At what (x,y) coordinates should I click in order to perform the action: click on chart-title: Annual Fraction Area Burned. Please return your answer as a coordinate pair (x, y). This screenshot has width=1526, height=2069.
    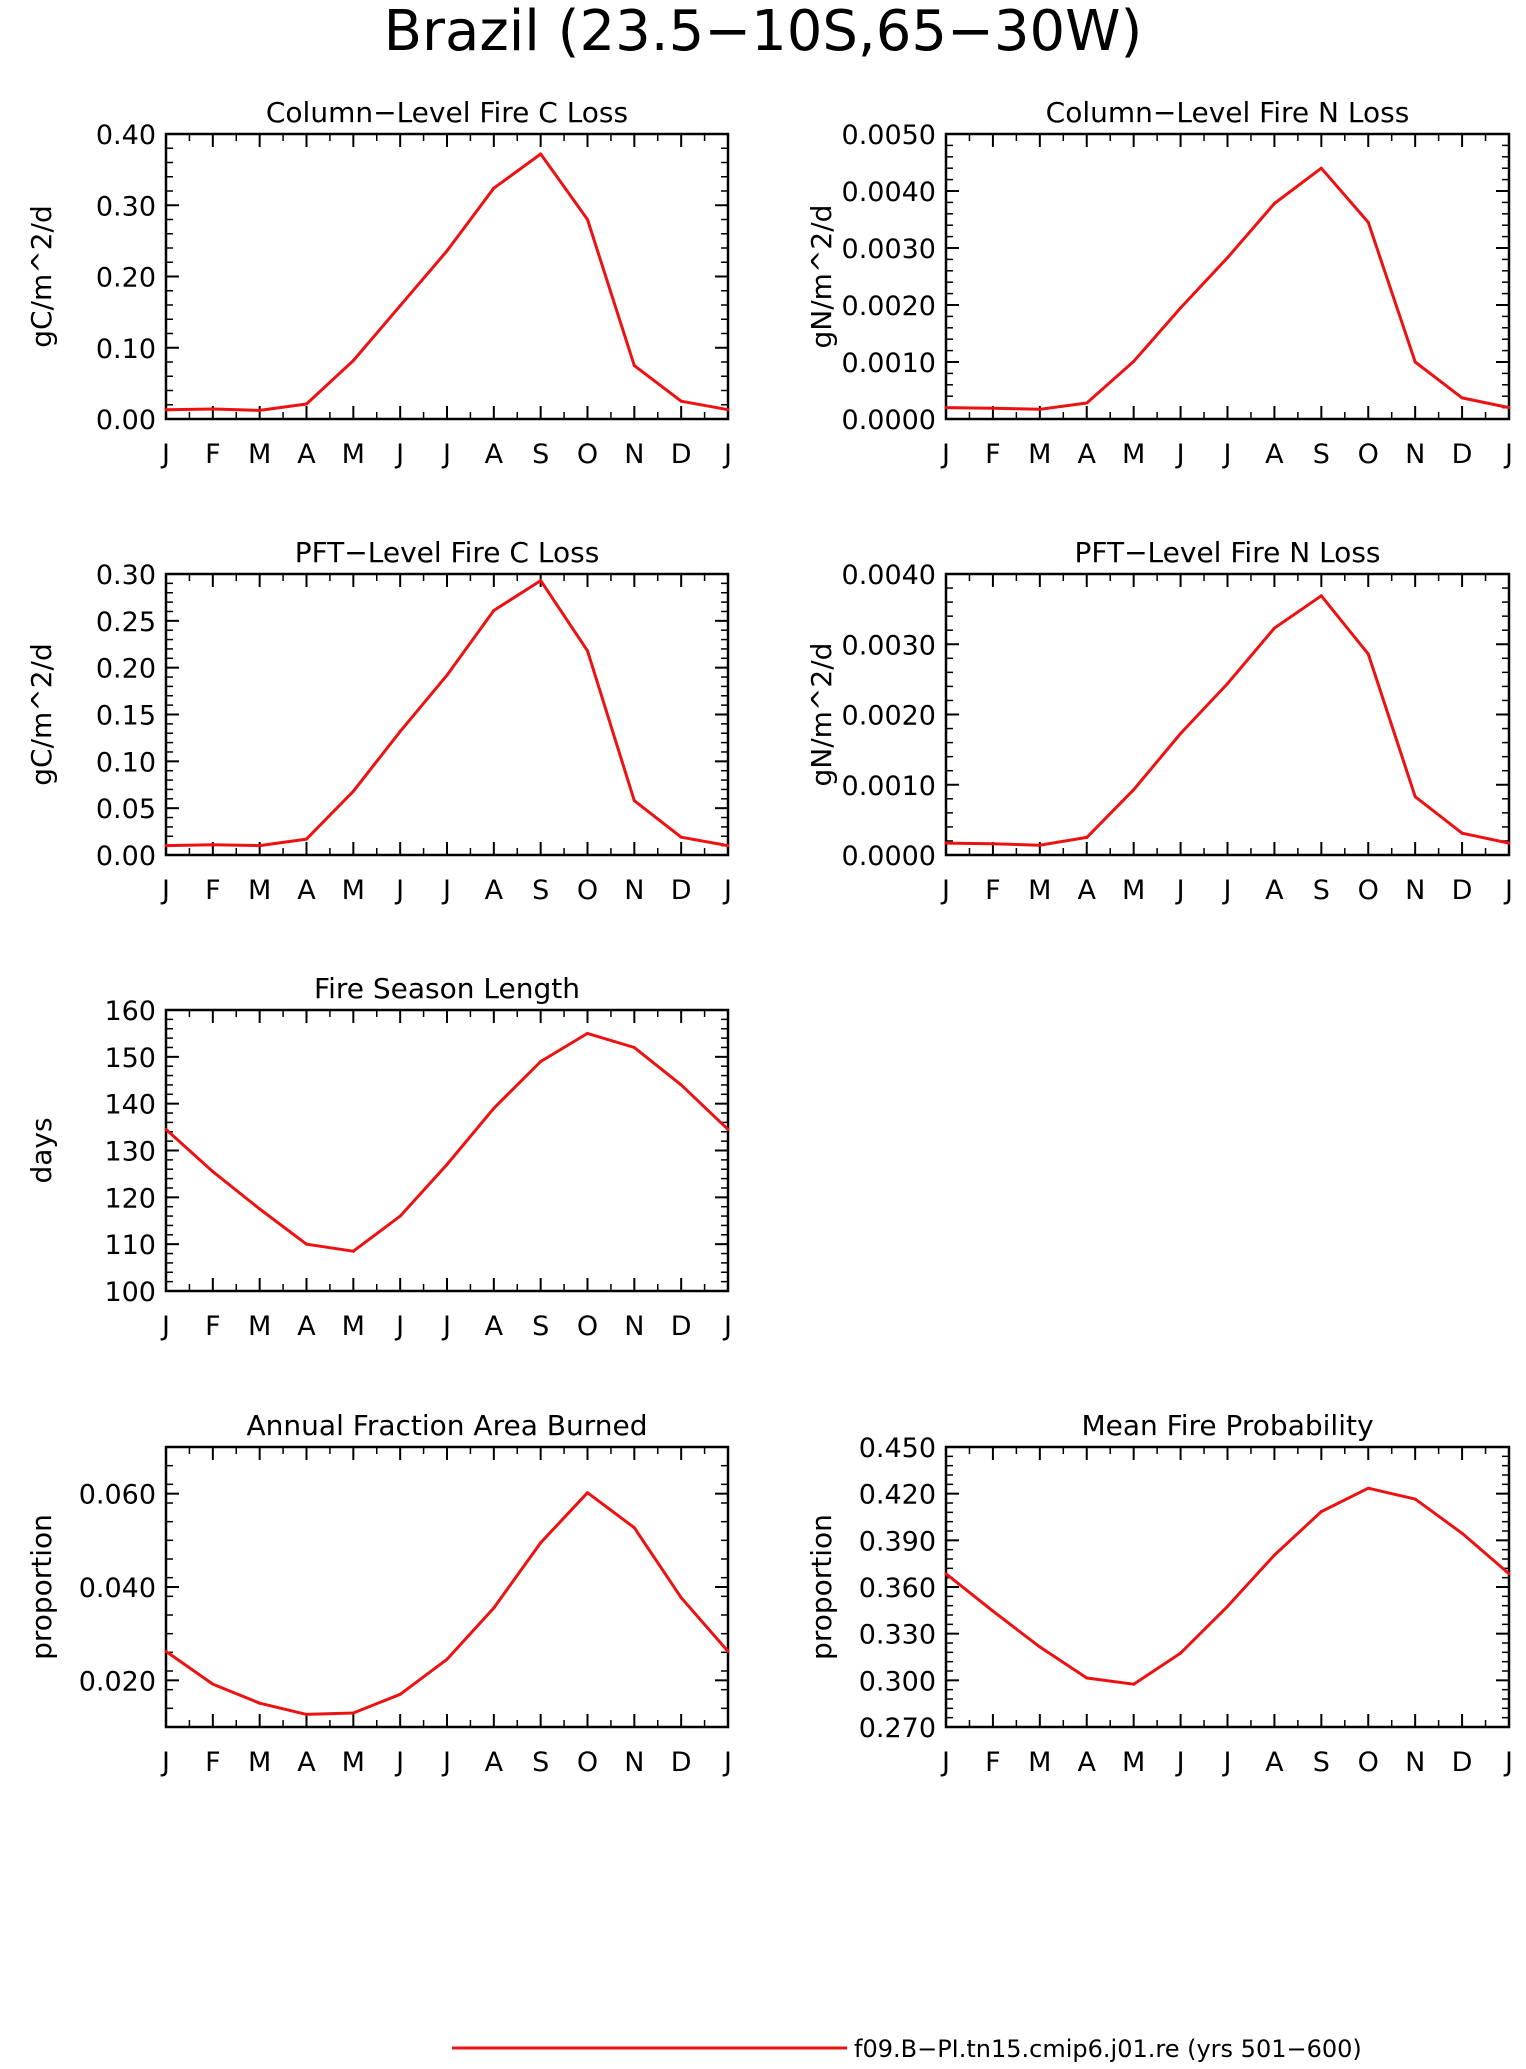
    Looking at the image, I should click on (447, 1425).